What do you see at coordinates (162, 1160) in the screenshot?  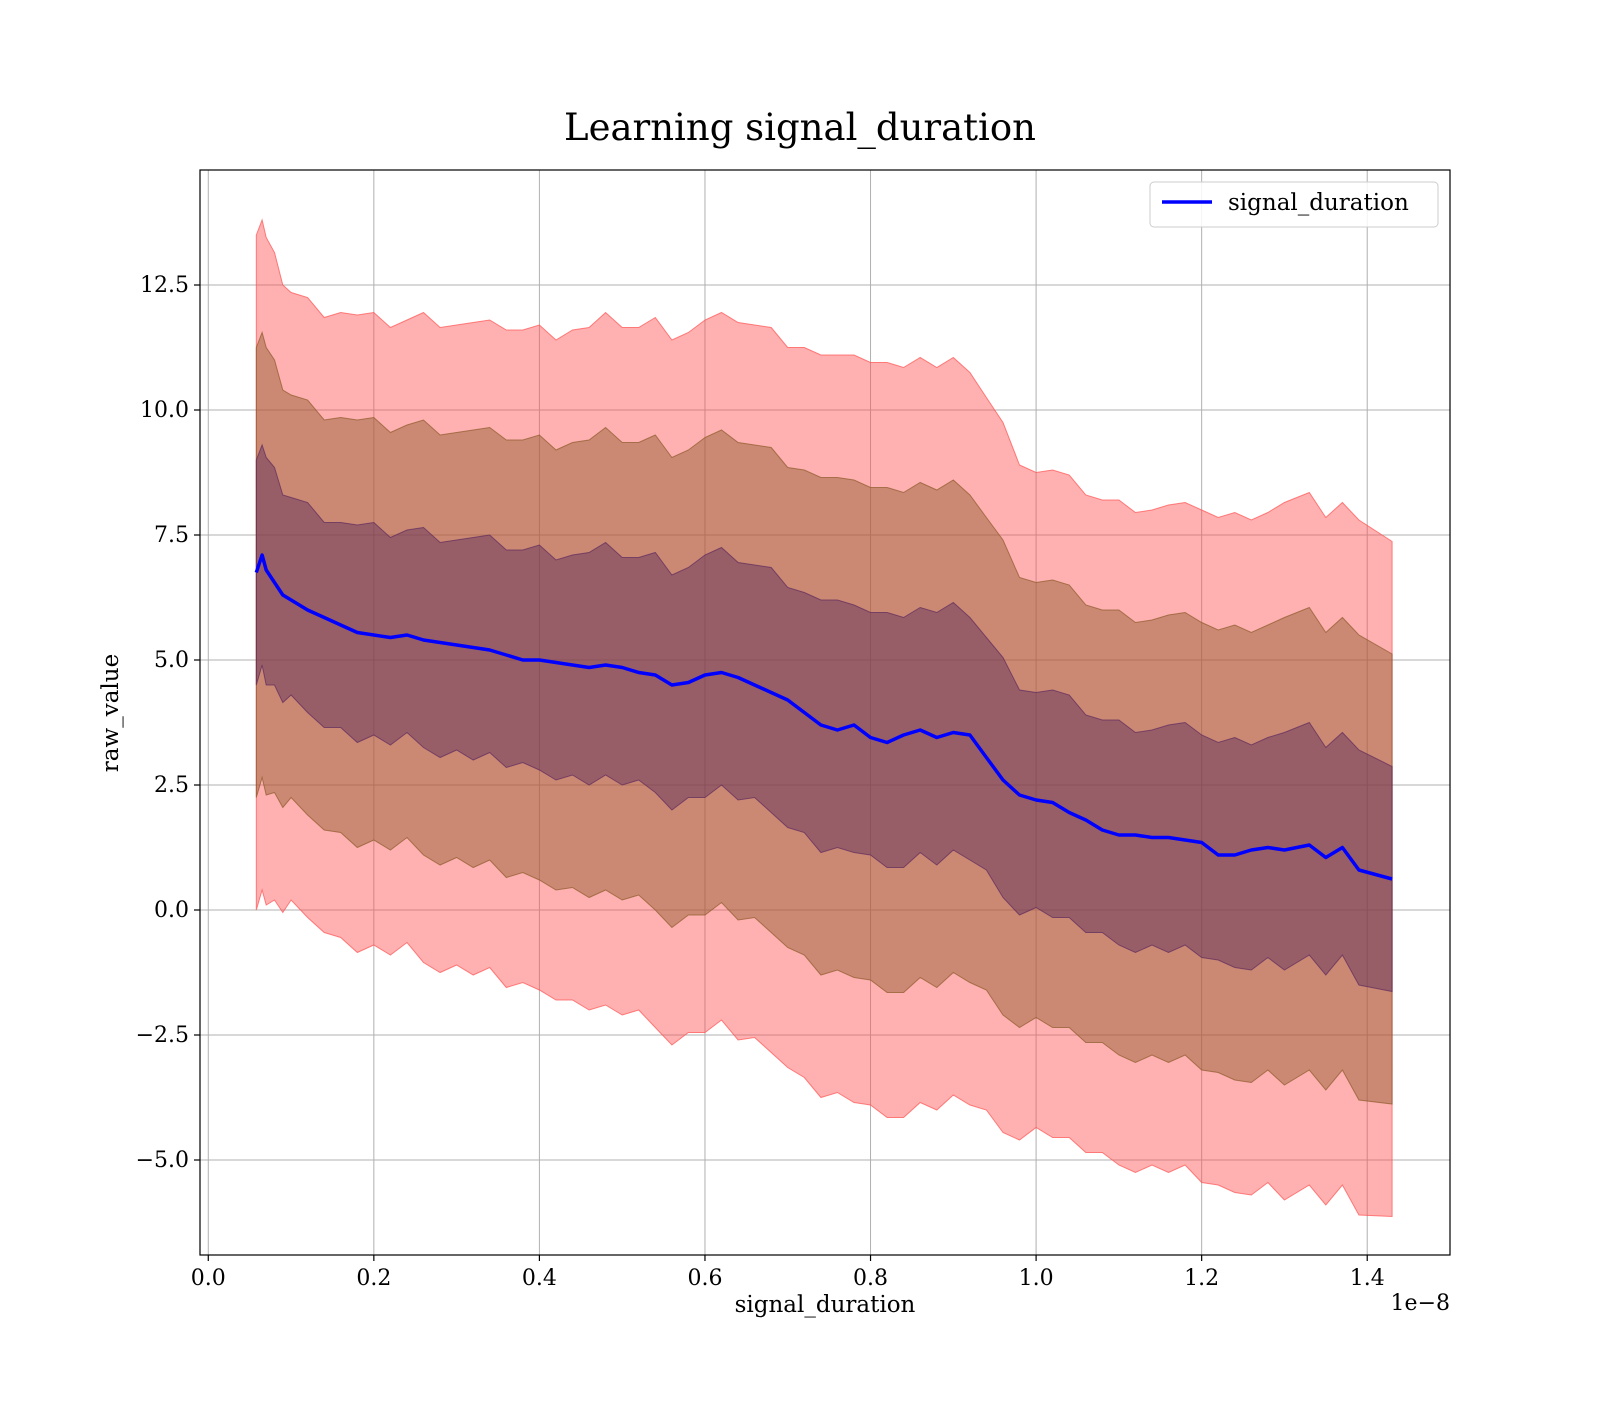 I see `y-tick-label: −5.0` at bounding box center [162, 1160].